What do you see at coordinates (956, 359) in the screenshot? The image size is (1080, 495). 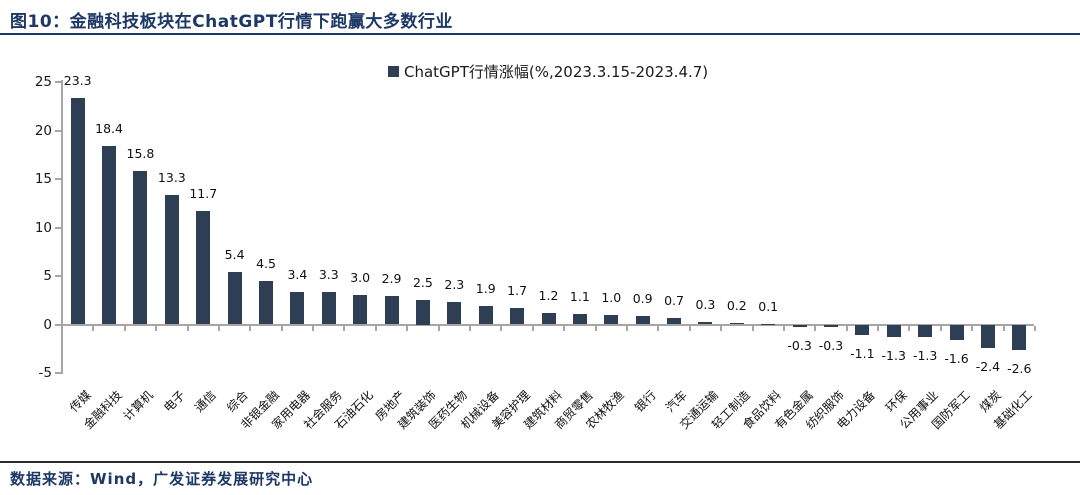 I see `bar-value-label: -1.6` at bounding box center [956, 359].